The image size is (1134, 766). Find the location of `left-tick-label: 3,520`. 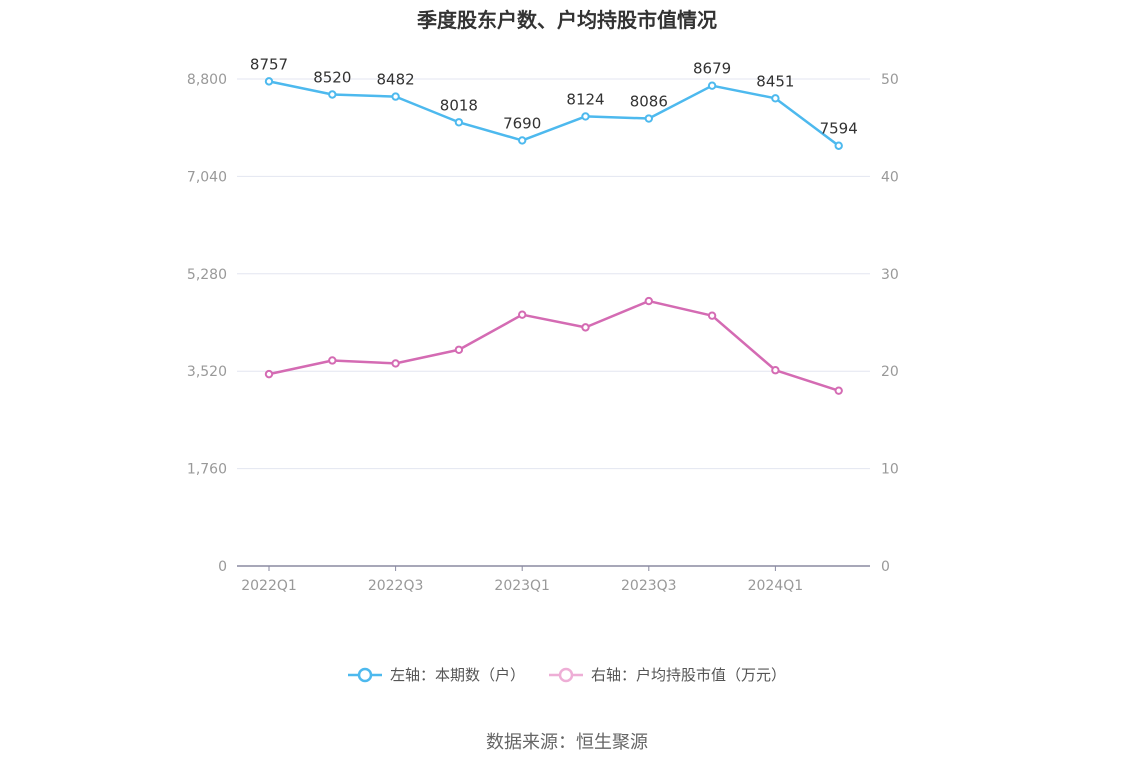

left-tick-label: 3,520 is located at coordinates (207, 372).